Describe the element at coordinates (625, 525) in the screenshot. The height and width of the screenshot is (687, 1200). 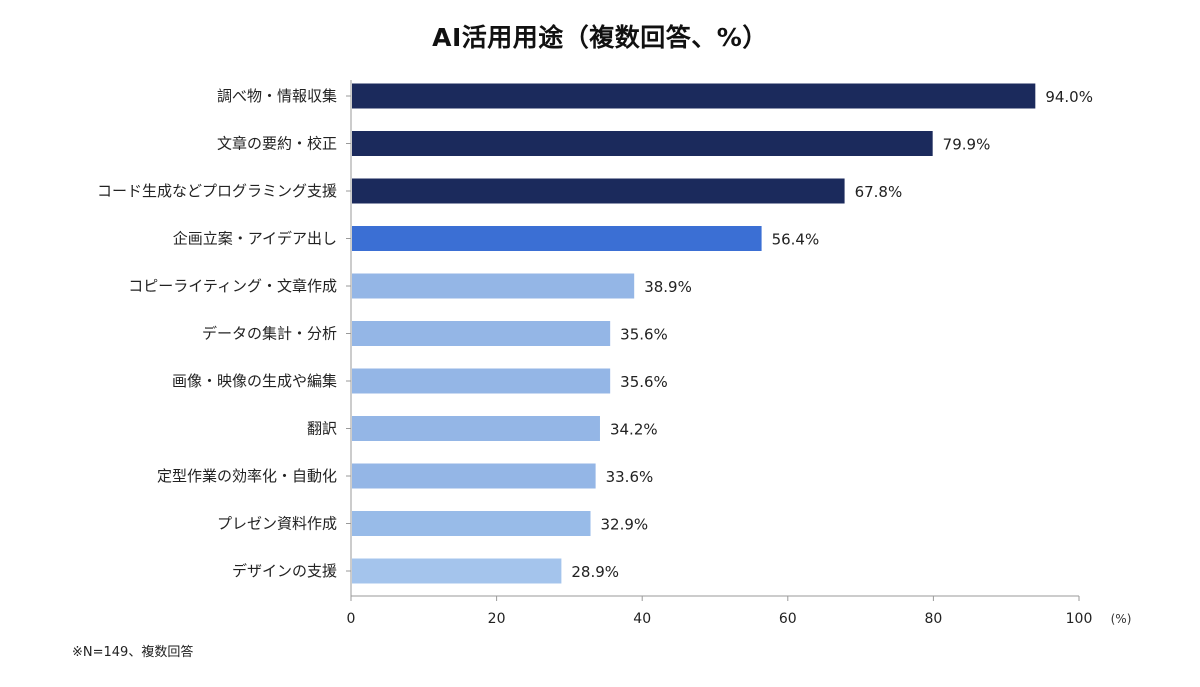
I see `data-label: 32.9%` at that location.